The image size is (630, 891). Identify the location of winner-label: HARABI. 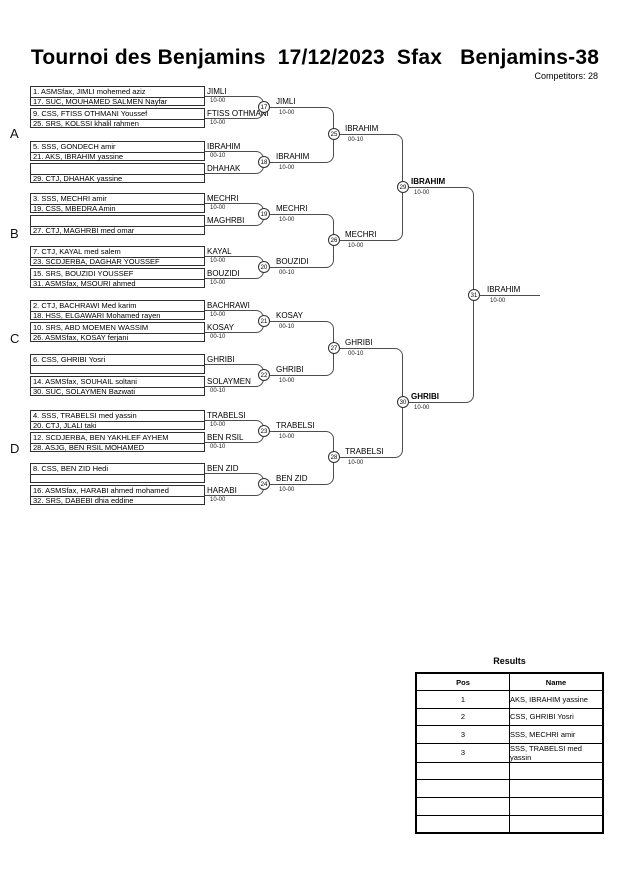
(222, 490).